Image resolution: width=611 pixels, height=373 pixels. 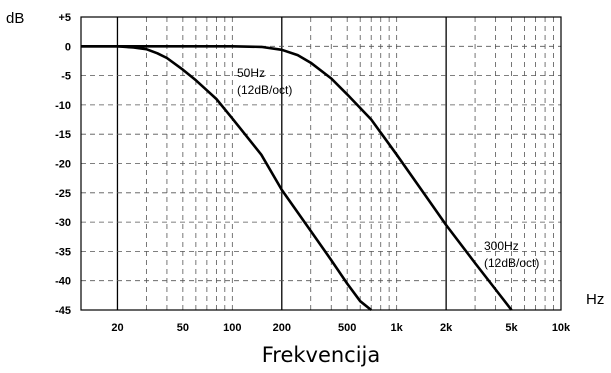 I want to click on curve-annotation-300hz: 300Hz, so click(x=501, y=246).